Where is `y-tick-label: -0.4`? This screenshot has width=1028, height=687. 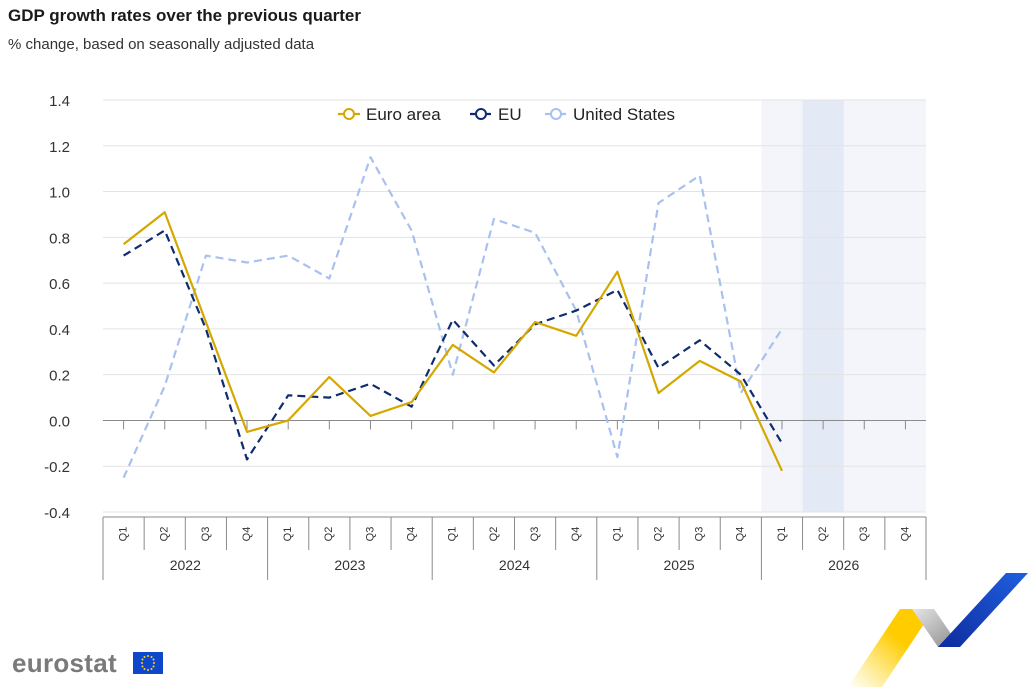 y-tick-label: -0.4 is located at coordinates (57, 513).